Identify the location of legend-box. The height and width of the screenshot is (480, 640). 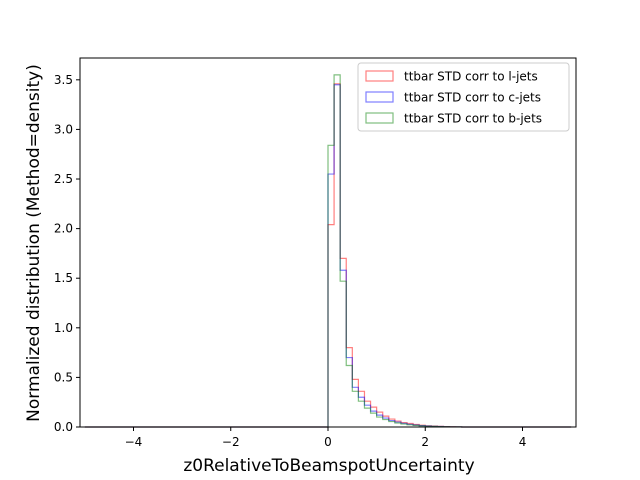
(463, 97).